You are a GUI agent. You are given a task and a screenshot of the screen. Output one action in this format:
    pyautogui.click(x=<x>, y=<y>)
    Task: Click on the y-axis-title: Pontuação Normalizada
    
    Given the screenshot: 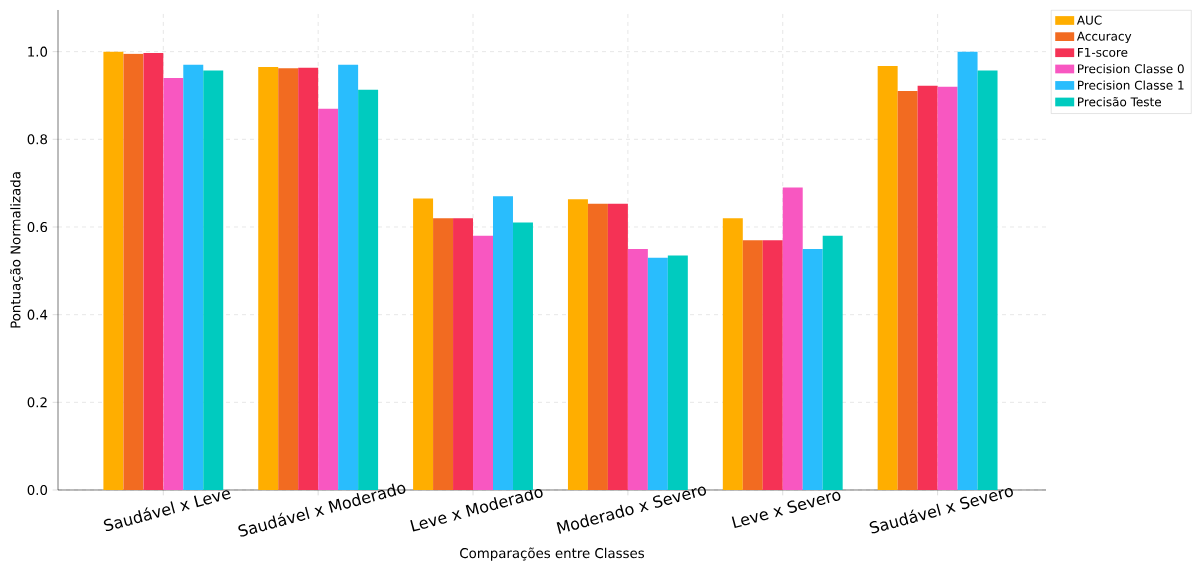 What is the action you would take?
    pyautogui.click(x=16, y=250)
    